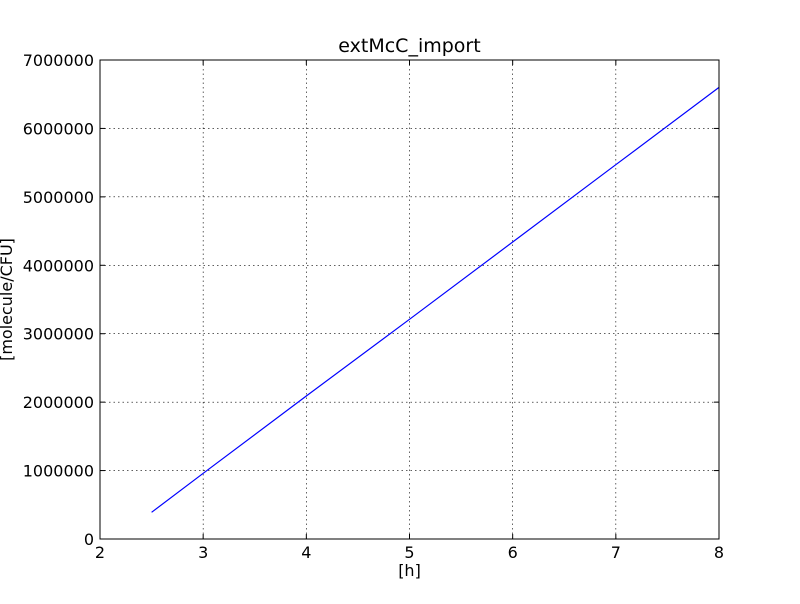  Describe the element at coordinates (89, 539) in the screenshot. I see `y-tick-label: 0` at that location.